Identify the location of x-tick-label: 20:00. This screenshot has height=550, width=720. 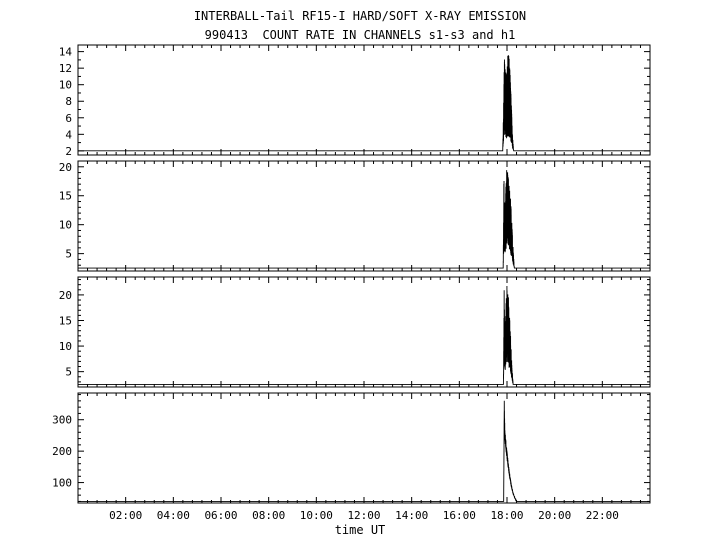
(554, 515).